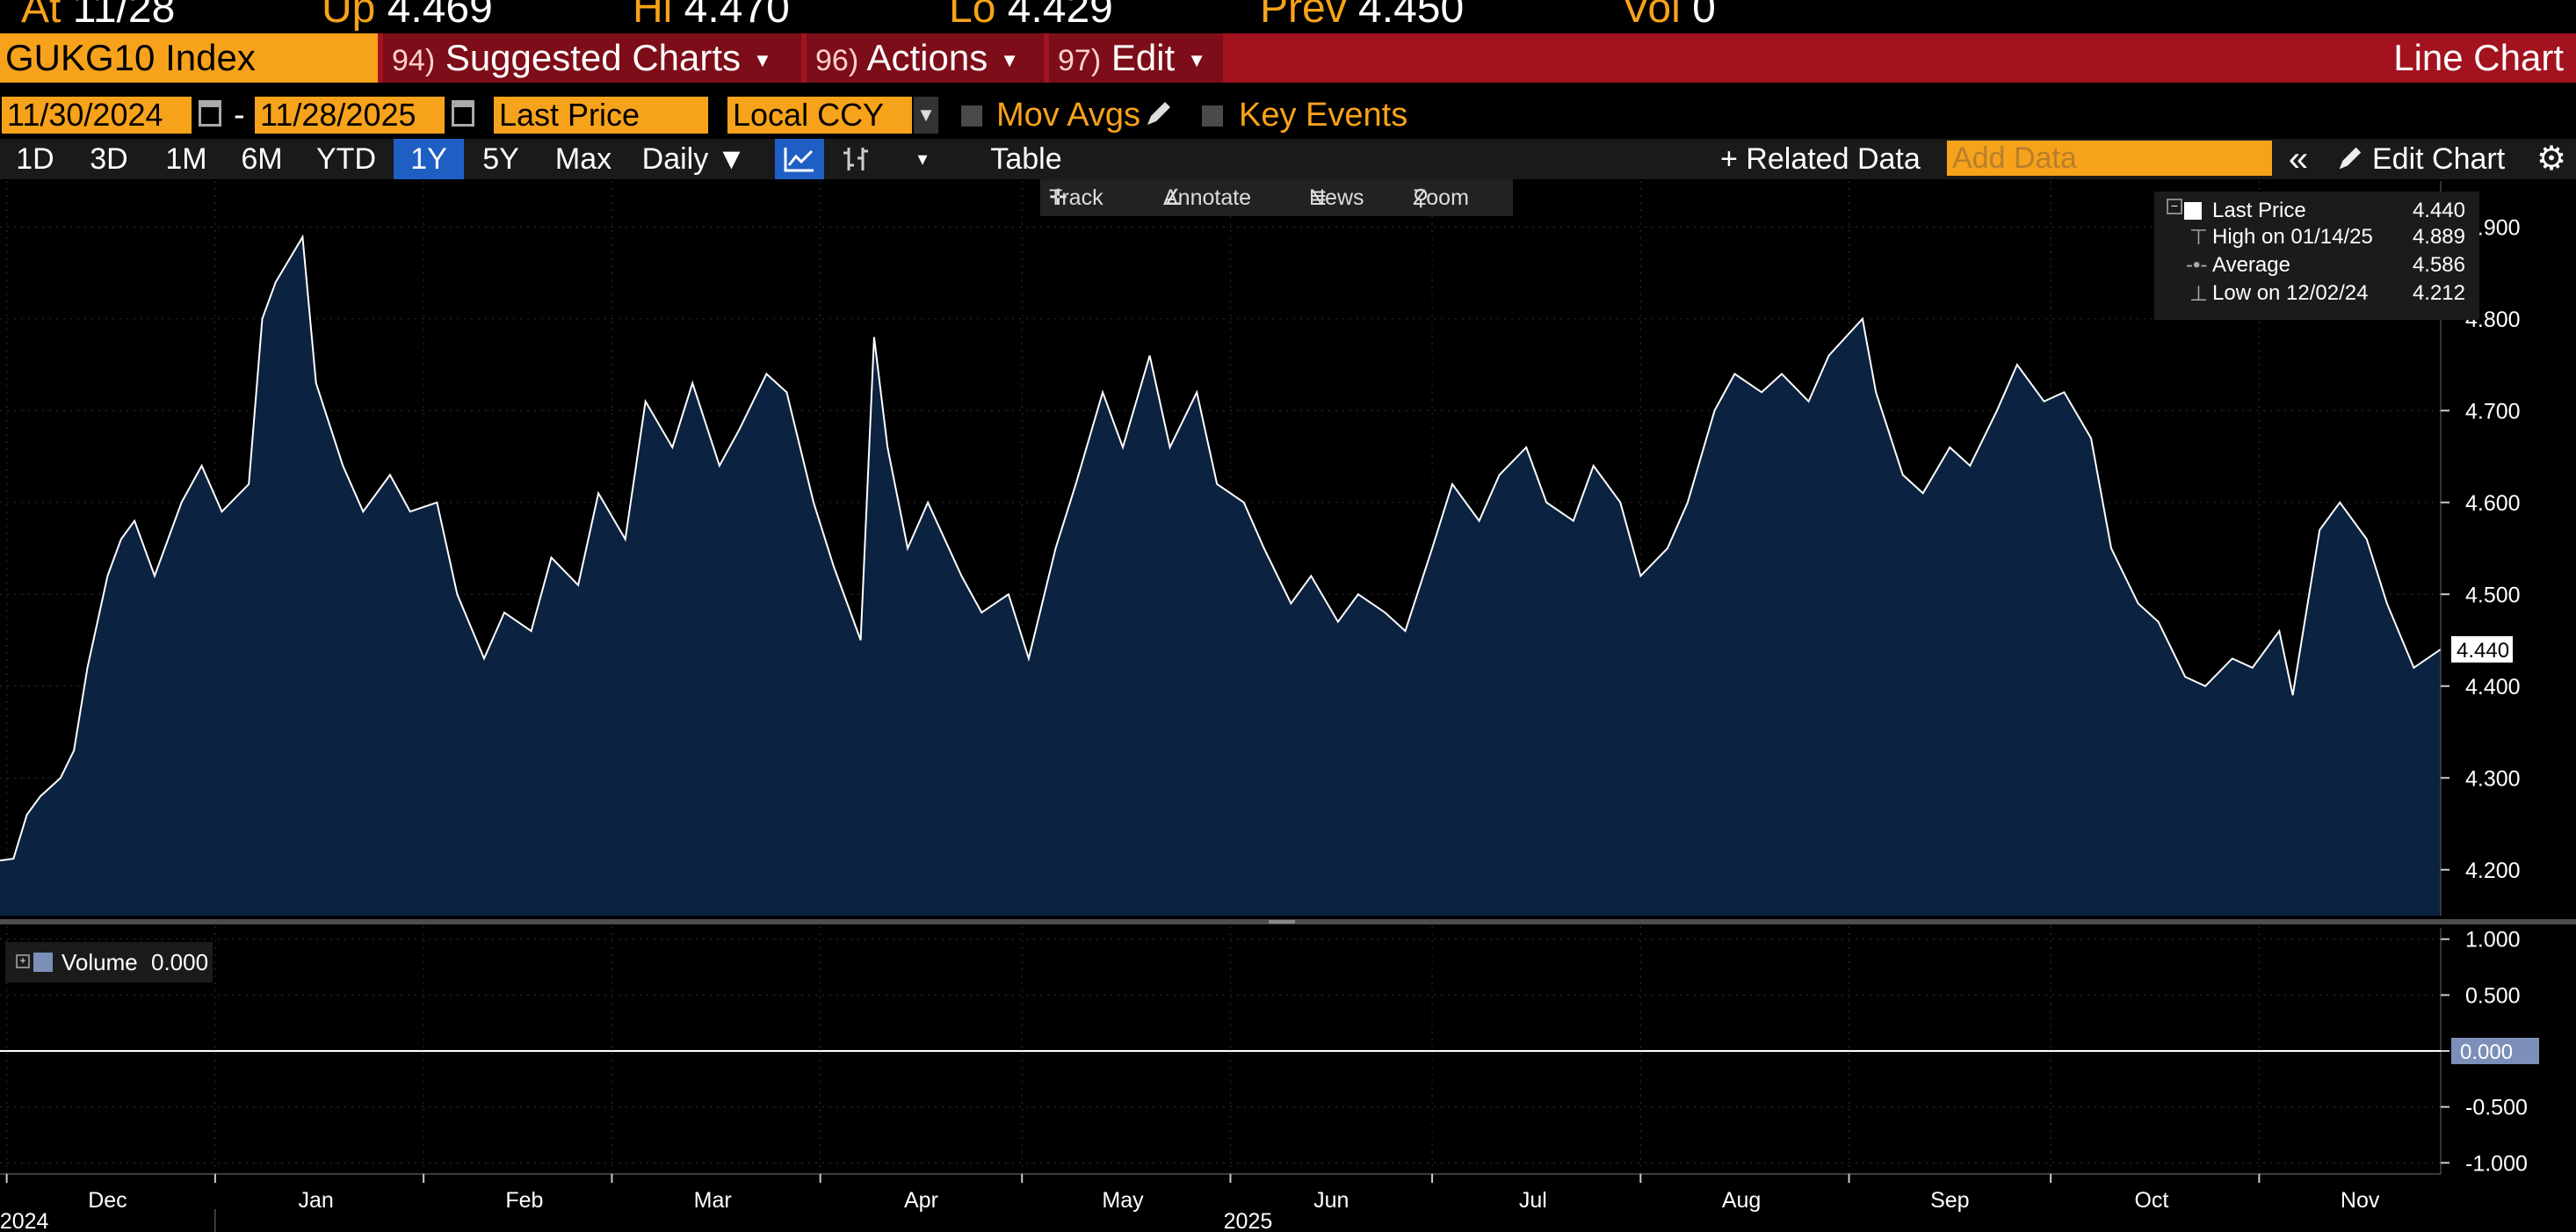 The width and height of the screenshot is (2576, 1232). What do you see at coordinates (524, 1200) in the screenshot?
I see `x-tick-label: Feb` at bounding box center [524, 1200].